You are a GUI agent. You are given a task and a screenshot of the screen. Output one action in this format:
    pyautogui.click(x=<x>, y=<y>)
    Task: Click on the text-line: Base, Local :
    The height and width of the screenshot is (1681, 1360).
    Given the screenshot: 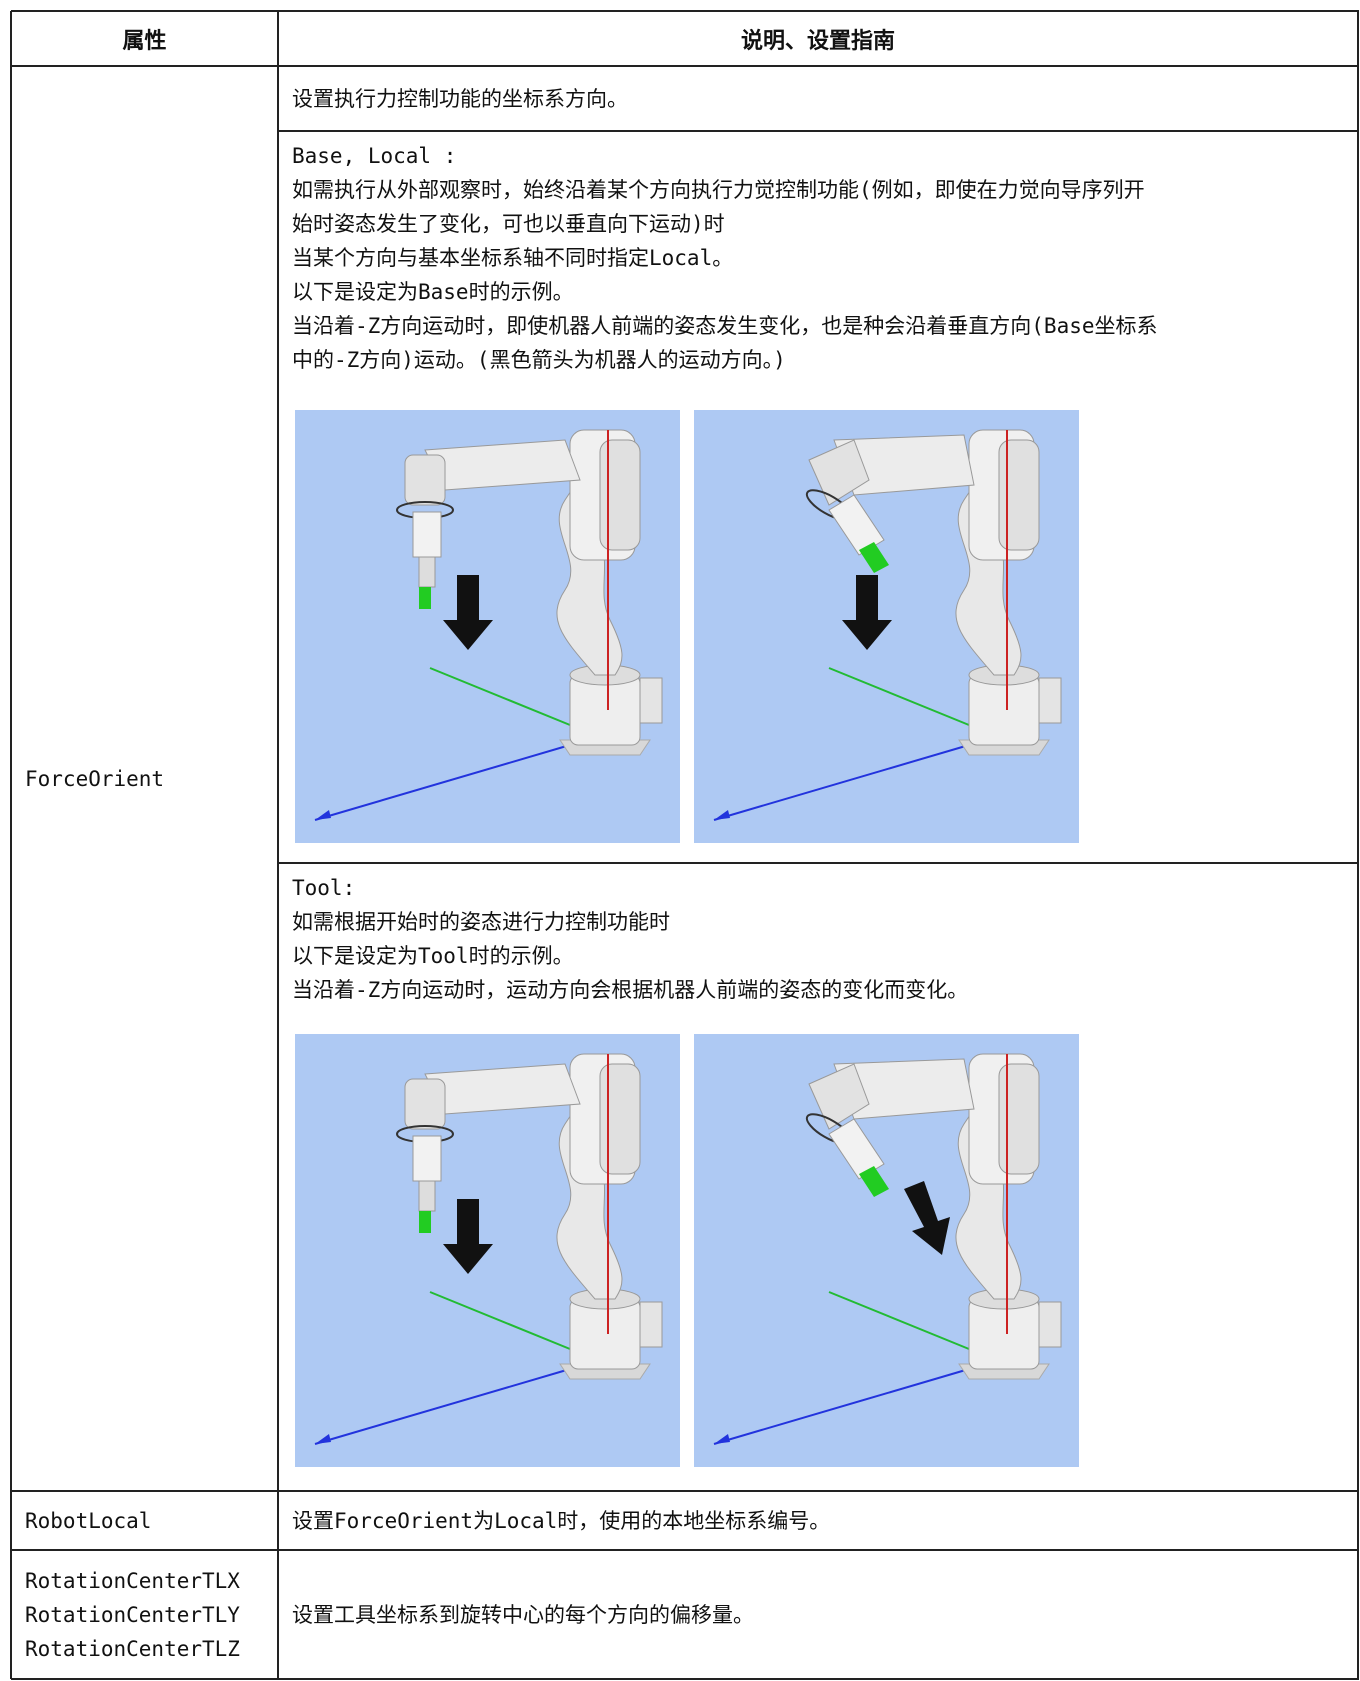 What is the action you would take?
    pyautogui.click(x=374, y=156)
    